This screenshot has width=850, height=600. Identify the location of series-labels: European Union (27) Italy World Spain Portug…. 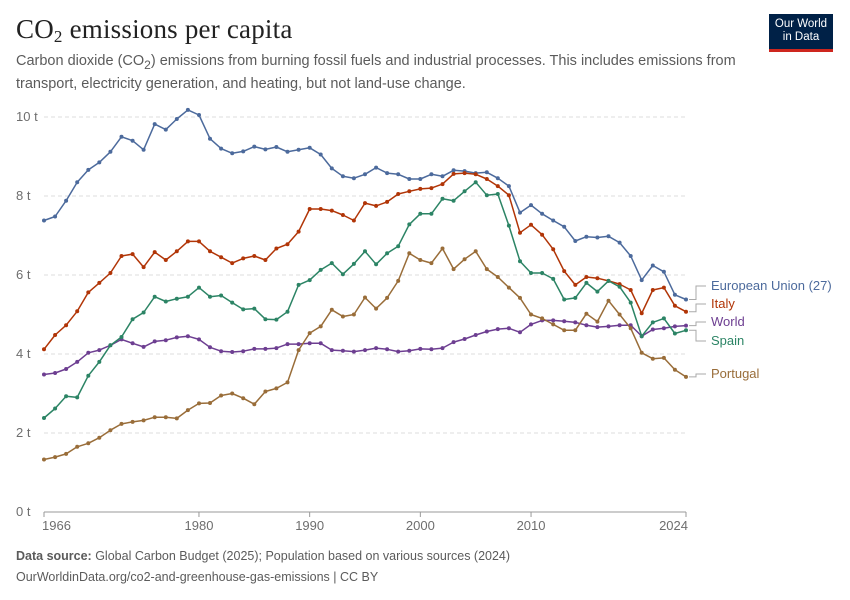
(760, 329).